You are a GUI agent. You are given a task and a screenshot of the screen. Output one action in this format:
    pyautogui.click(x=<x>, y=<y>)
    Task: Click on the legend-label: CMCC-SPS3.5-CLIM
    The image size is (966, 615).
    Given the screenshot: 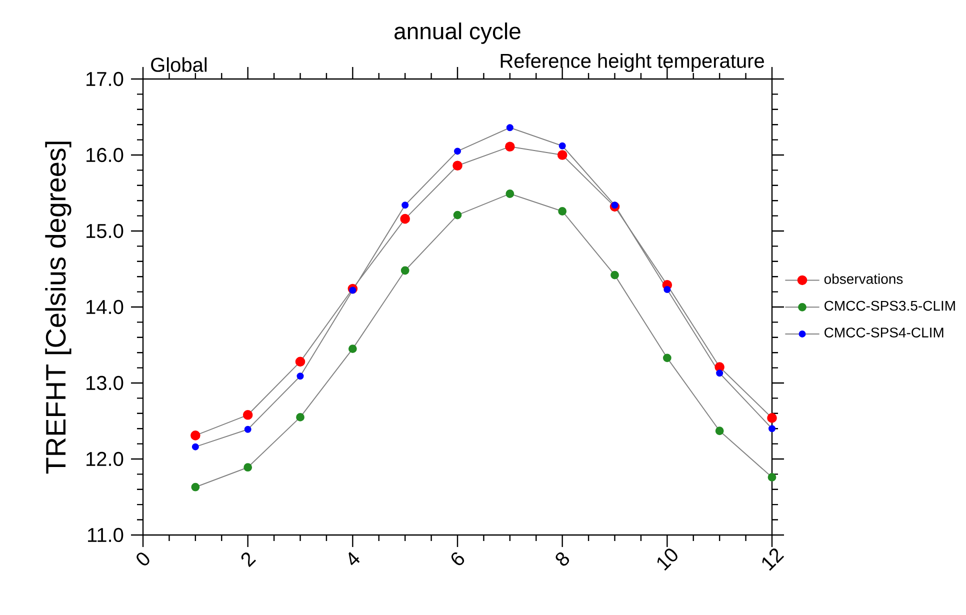 What is the action you would take?
    pyautogui.click(x=889, y=305)
    